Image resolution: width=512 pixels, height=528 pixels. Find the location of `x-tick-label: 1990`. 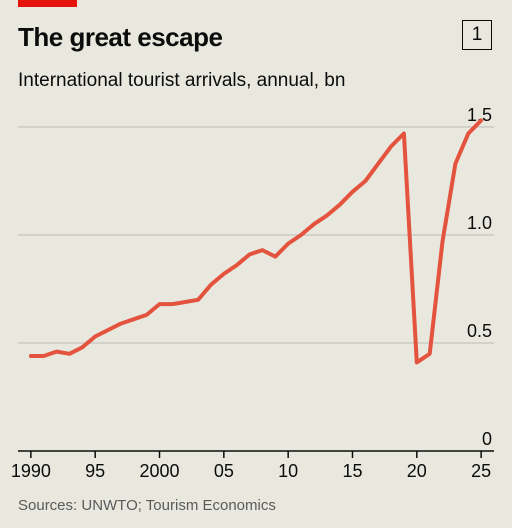

x-tick-label: 1990 is located at coordinates (31, 471).